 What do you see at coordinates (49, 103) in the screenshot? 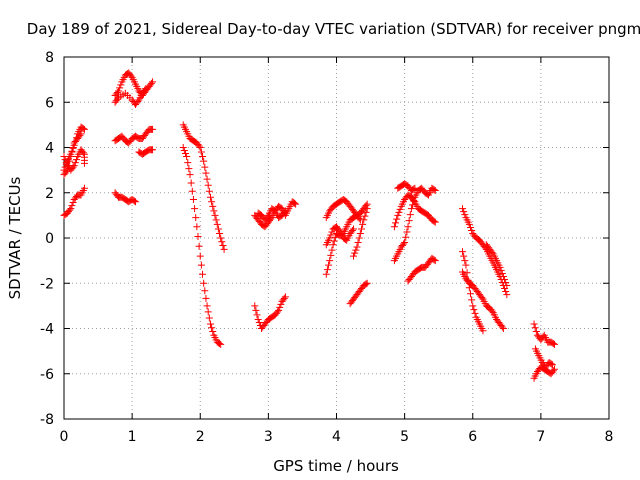
I see `y-tick-label: 6` at bounding box center [49, 103].